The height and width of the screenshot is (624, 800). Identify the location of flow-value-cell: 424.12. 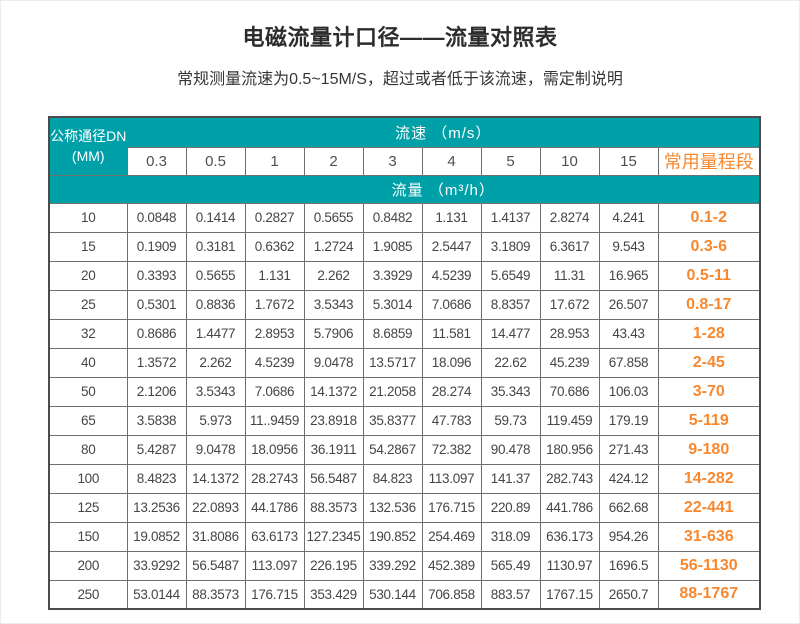
(628, 478).